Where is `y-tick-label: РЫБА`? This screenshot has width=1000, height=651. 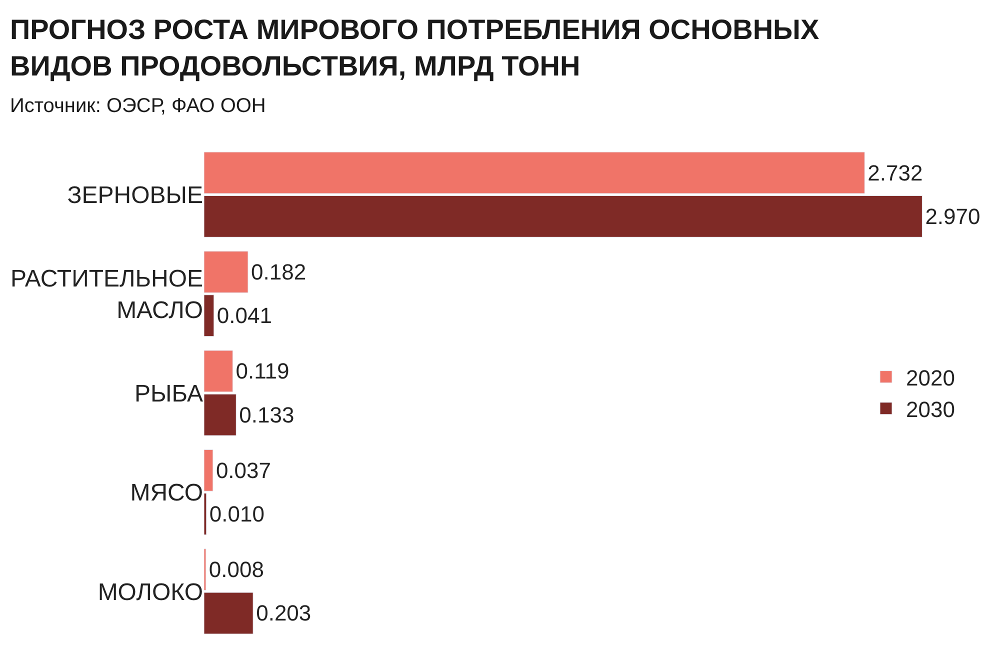 y-tick-label: РЫБА is located at coordinates (168, 394).